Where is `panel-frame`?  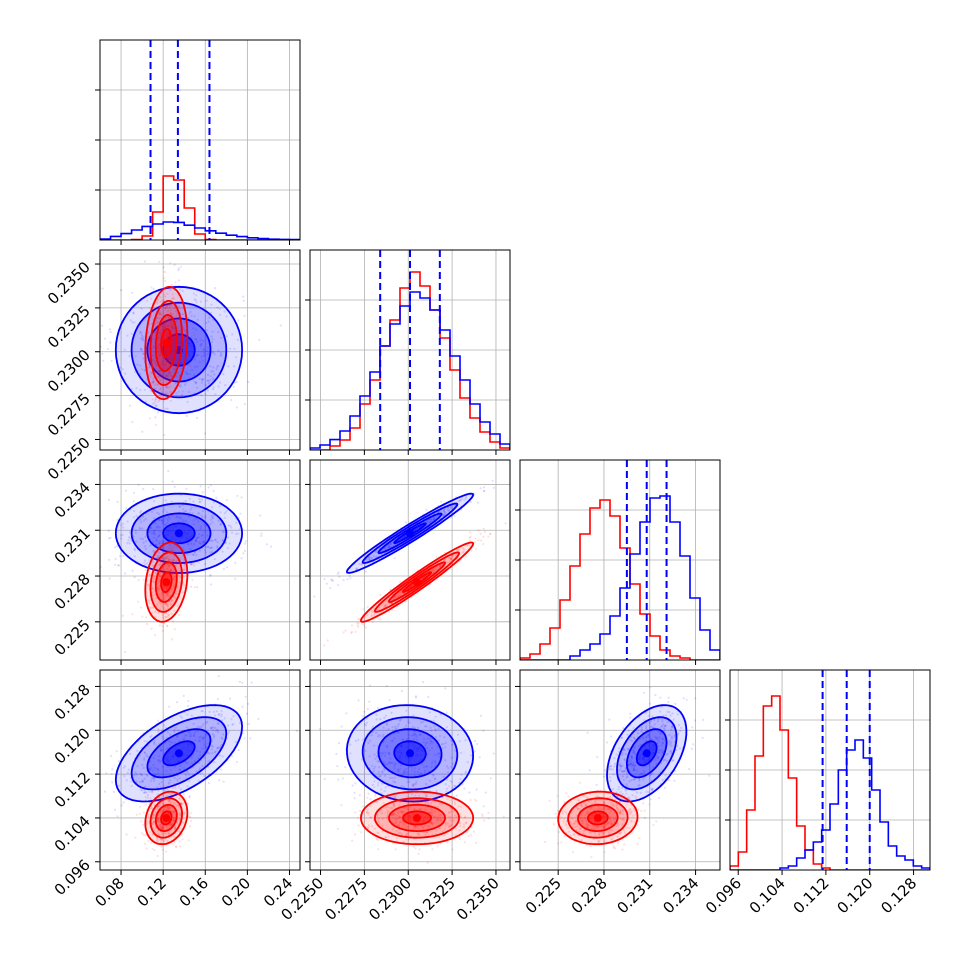 panel-frame is located at coordinates (200, 560).